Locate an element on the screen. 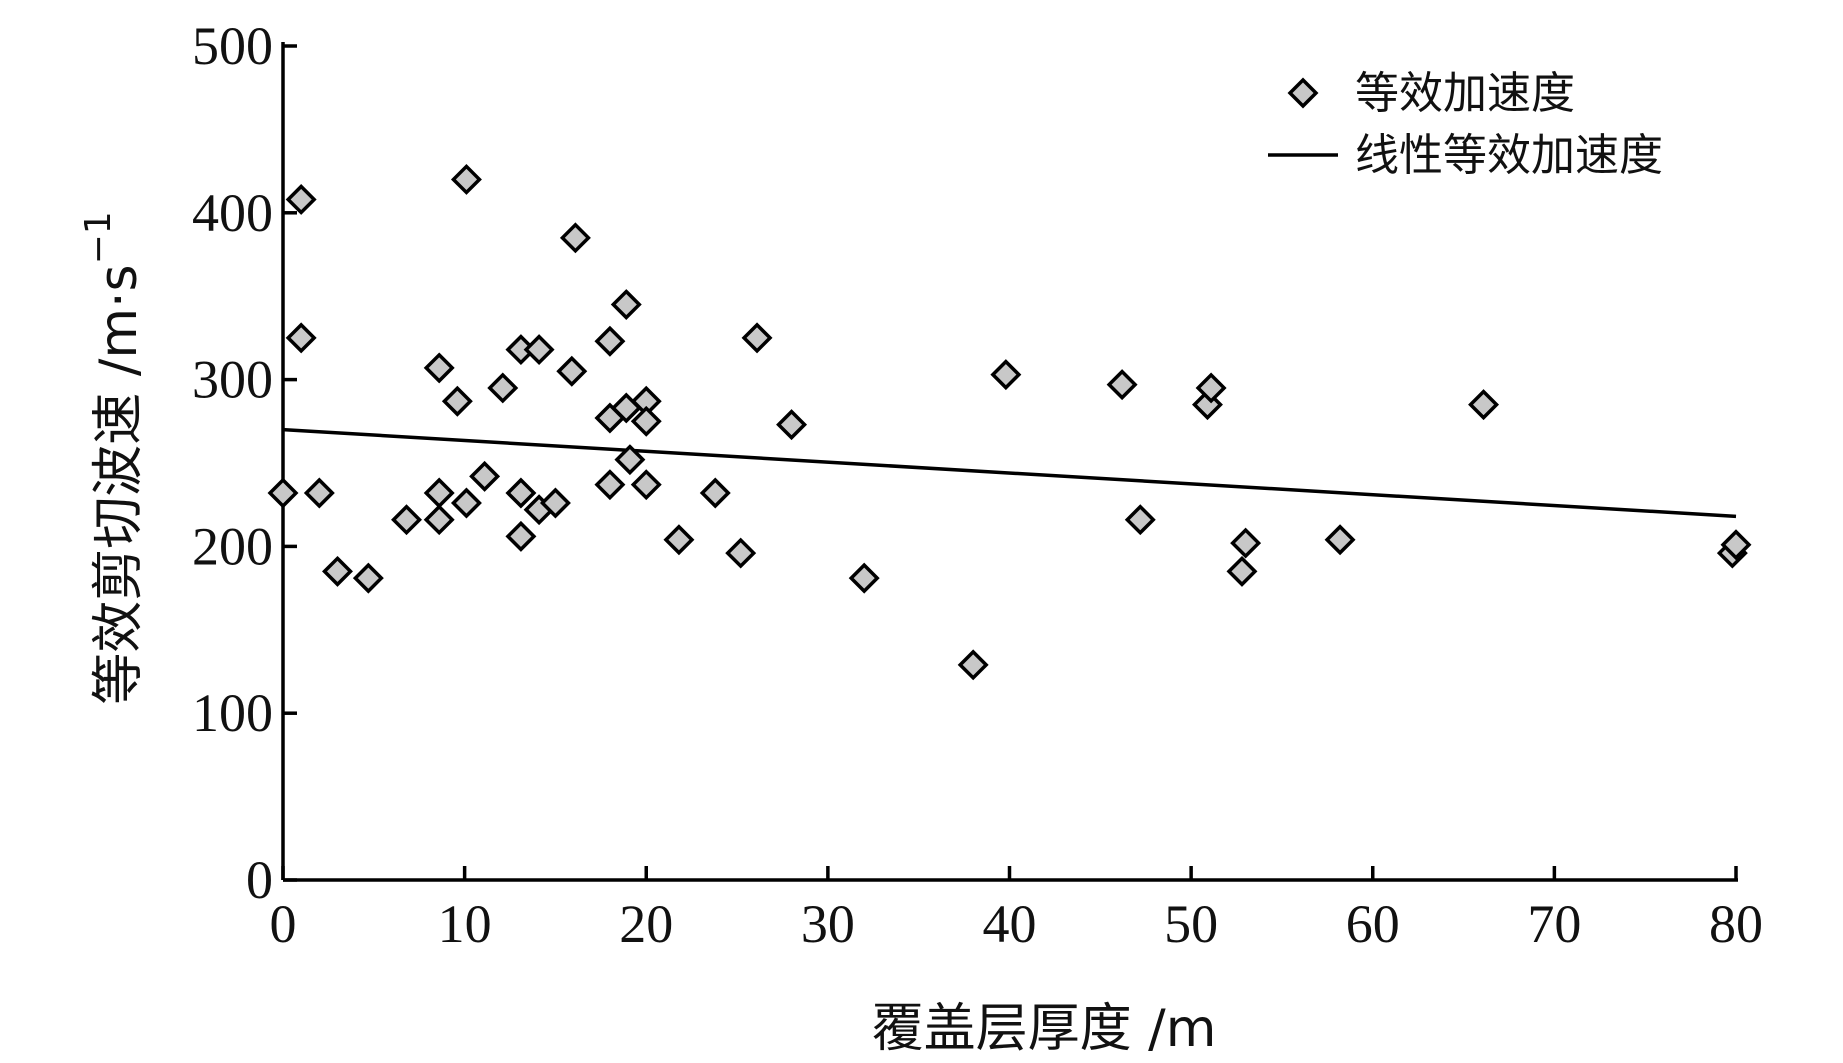  y-axis-title: 等效剪切波速 /m·s−1 is located at coordinates (113, 457).